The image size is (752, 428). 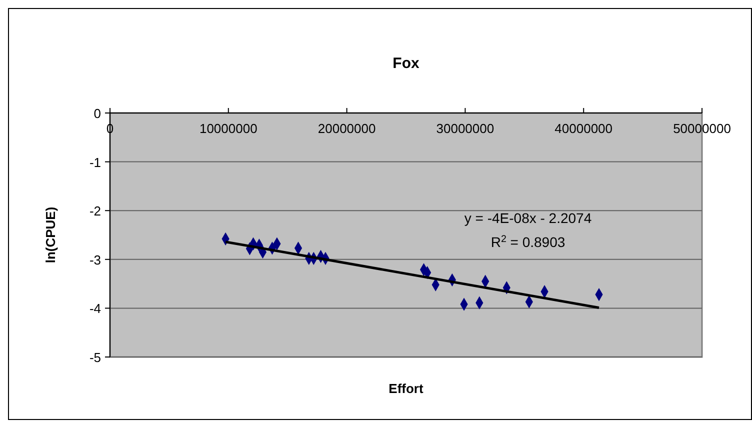 What do you see at coordinates (465, 128) in the screenshot?
I see `x-tick-label: 30000000` at bounding box center [465, 128].